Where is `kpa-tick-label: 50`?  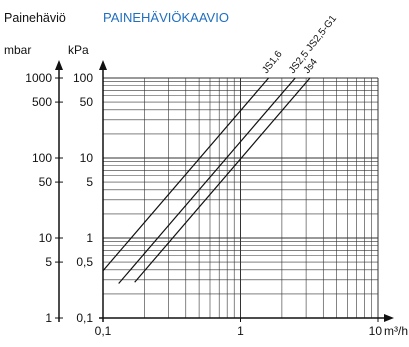
kpa-tick-label: 50 is located at coordinates (87, 102).